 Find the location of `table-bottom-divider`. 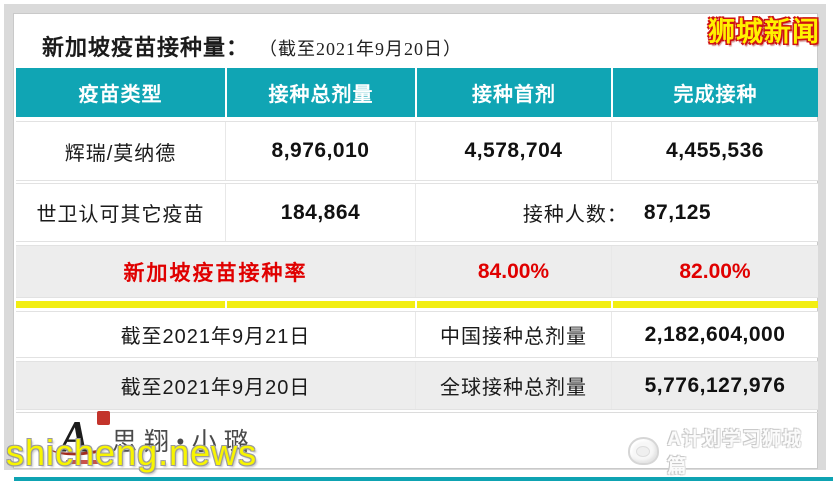

table-bottom-divider is located at coordinates (417, 412).